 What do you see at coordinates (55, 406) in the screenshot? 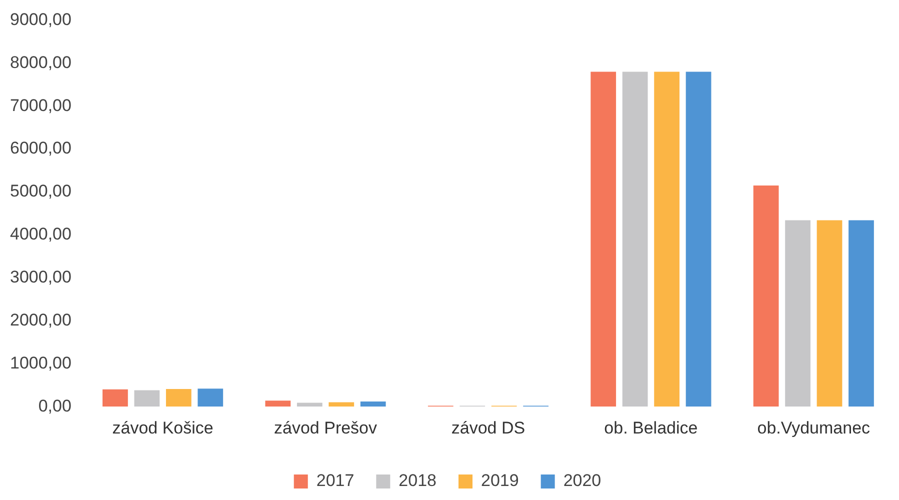
I see `y-tick-label: 0,00` at bounding box center [55, 406].